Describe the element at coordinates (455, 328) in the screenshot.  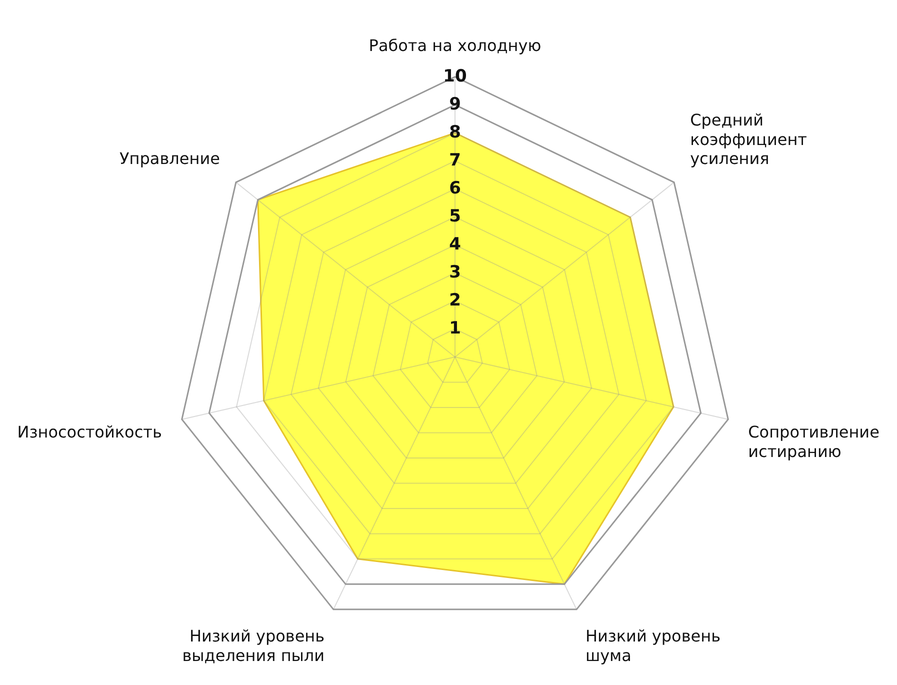
I see `y-tick-label: 1` at that location.